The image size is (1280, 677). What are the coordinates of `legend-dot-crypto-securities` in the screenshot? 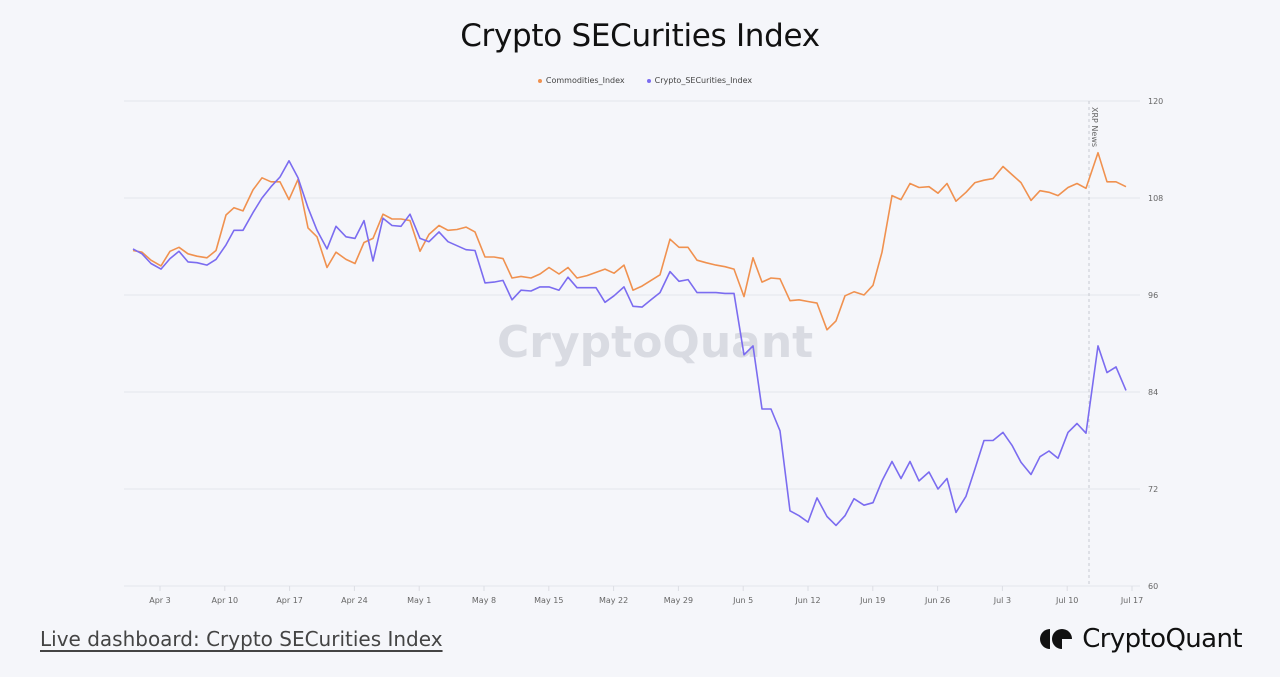 It's located at (648, 80).